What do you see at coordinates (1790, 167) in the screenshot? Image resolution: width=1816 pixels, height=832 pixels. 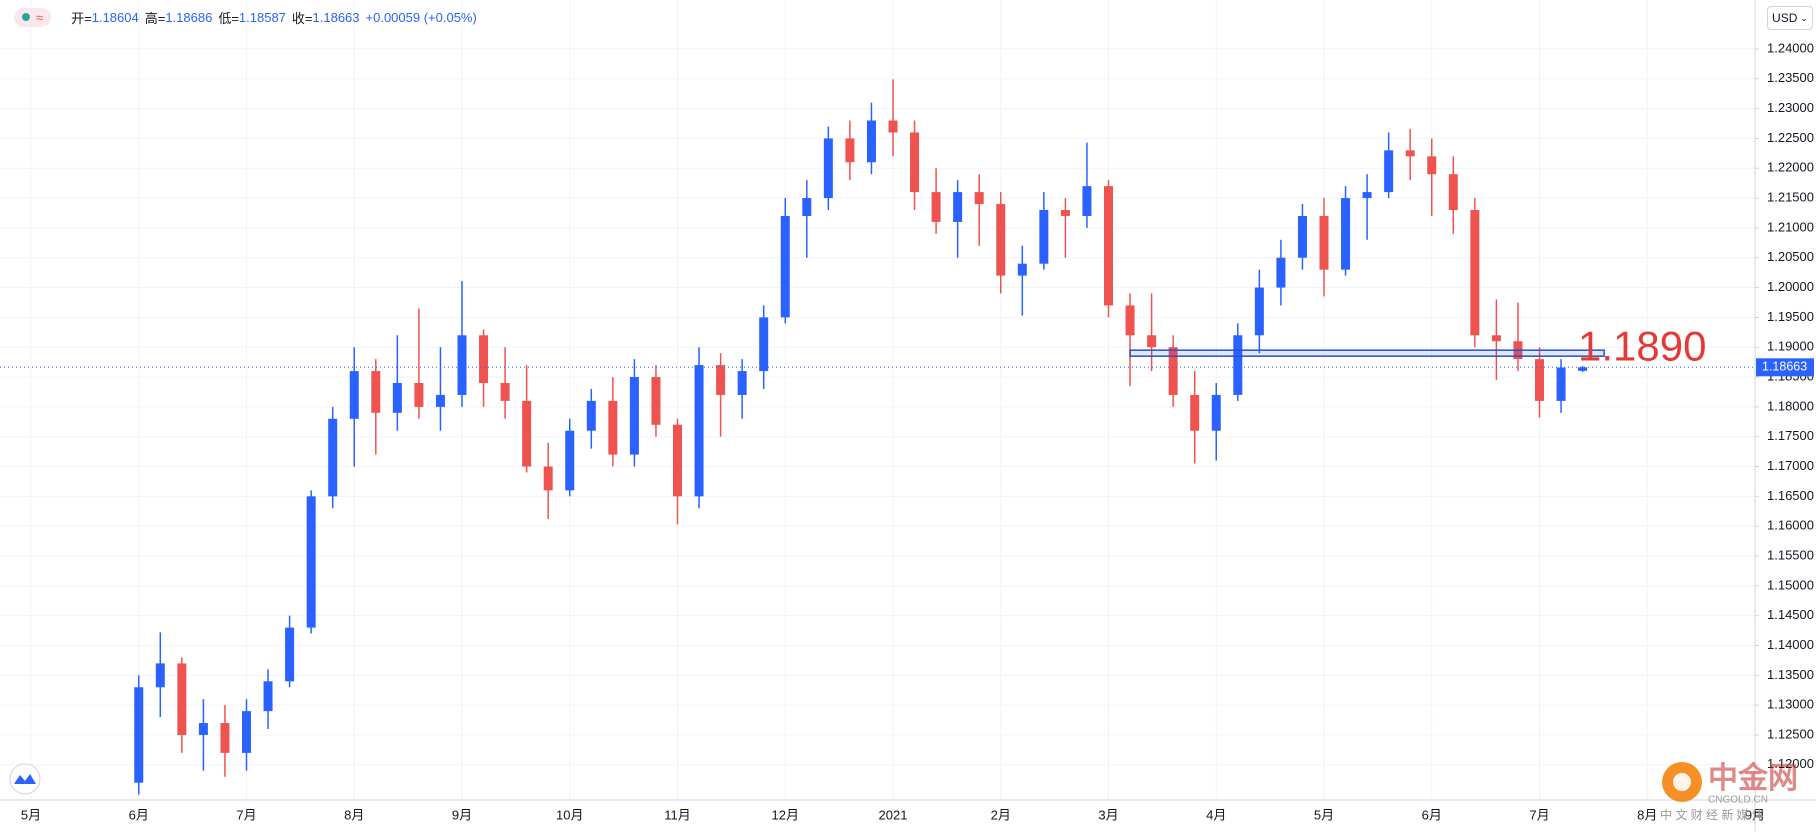 I see `y-tick-label: 1.22000` at bounding box center [1790, 167].